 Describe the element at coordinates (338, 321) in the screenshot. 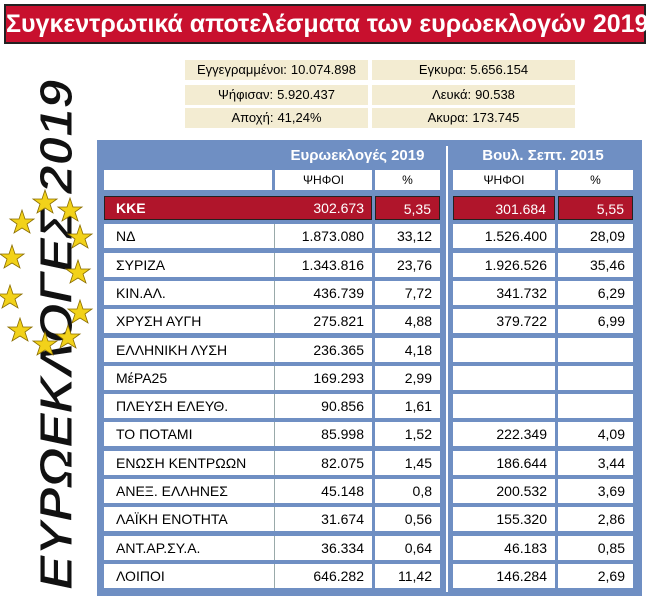

I see `votes-2019: 275.821` at that location.